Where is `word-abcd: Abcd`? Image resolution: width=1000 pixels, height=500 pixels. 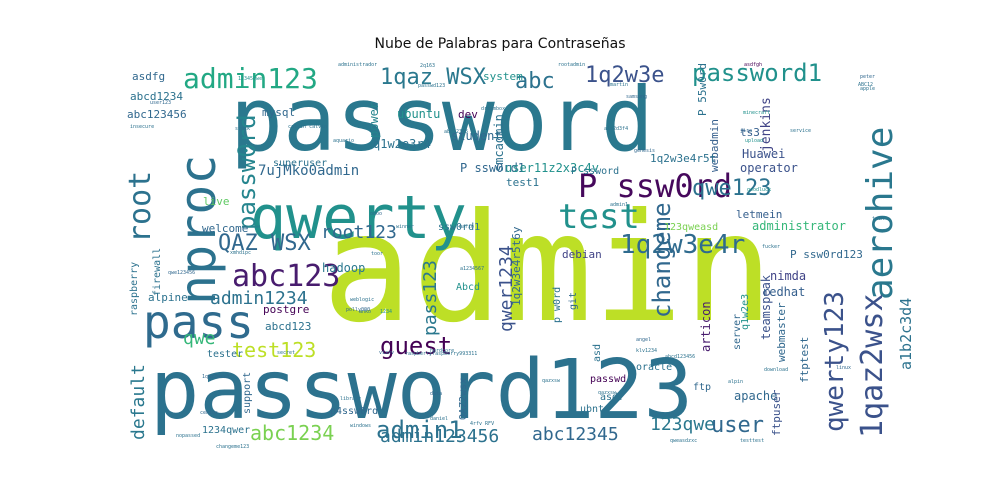 word-abcd: Abcd is located at coordinates (468, 287).